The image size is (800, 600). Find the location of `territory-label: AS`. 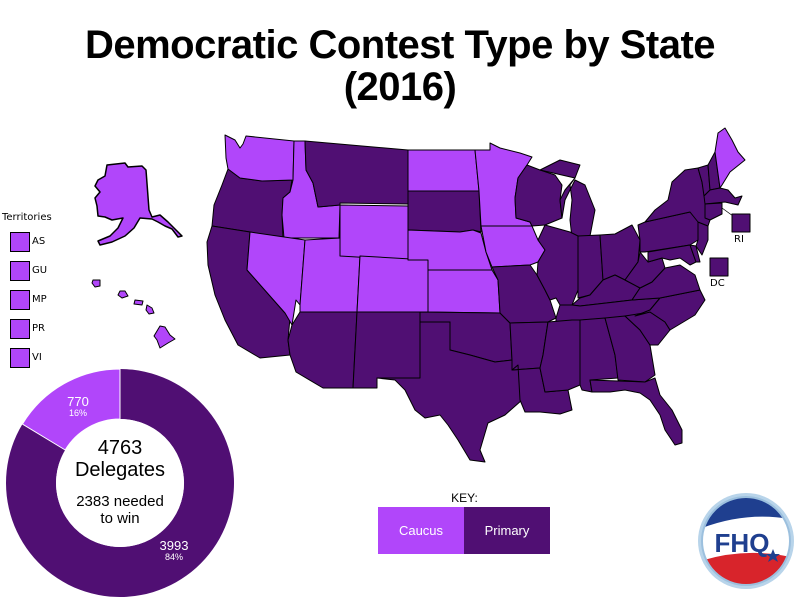

territory-label: AS is located at coordinates (39, 241).